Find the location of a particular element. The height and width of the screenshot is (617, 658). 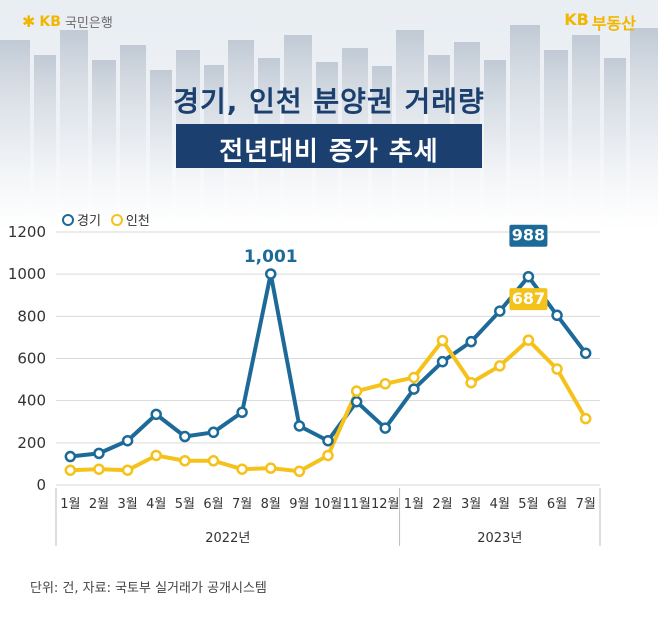

y-tick-label: 800 is located at coordinates (31, 316).